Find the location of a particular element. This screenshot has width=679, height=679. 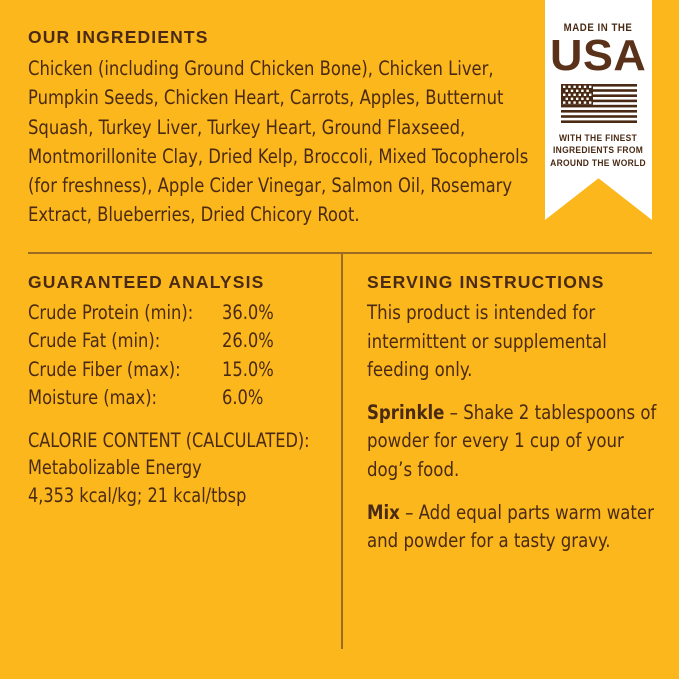

analysis-value: 26.0% is located at coordinates (248, 341).